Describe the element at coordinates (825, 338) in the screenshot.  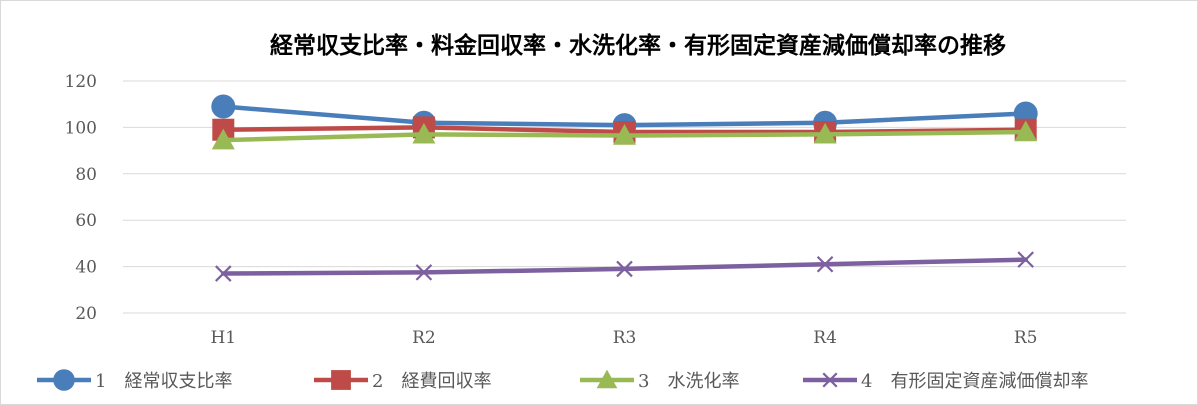
I see `x-tick-label: R4` at that location.